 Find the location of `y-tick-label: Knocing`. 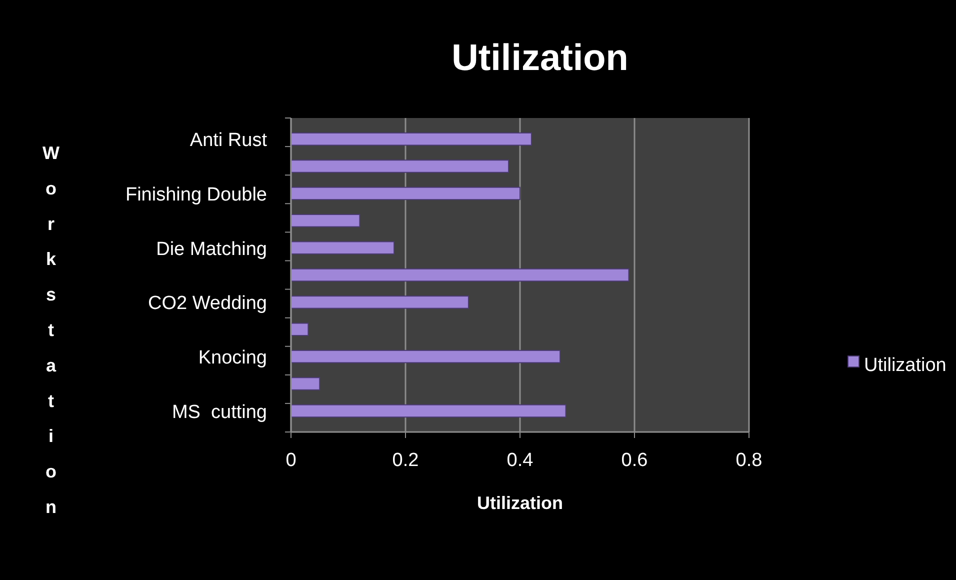

y-tick-label: Knocing is located at coordinates (232, 358).